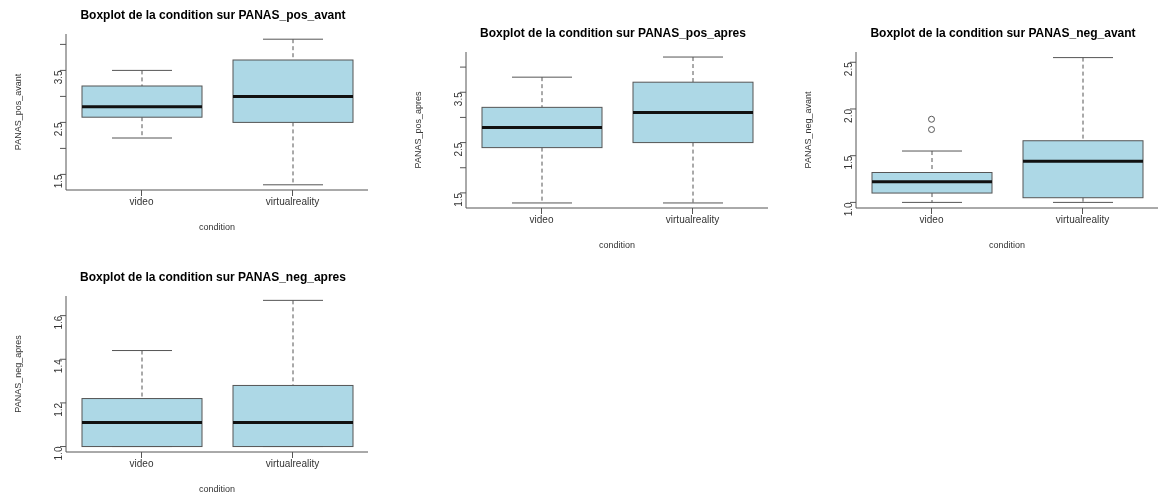 This screenshot has width=1170, height=494. Describe the element at coordinates (213, 16) in the screenshot. I see `chart-title: Boxplot de la condition sur PANAS_pos_avant` at that location.